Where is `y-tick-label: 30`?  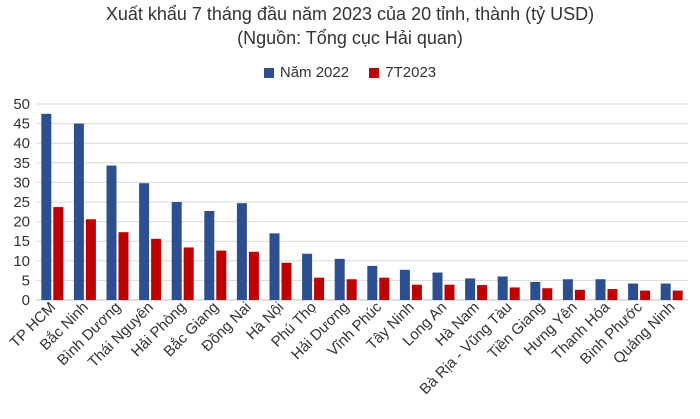 y-tick-label: 30 is located at coordinates (21, 182).